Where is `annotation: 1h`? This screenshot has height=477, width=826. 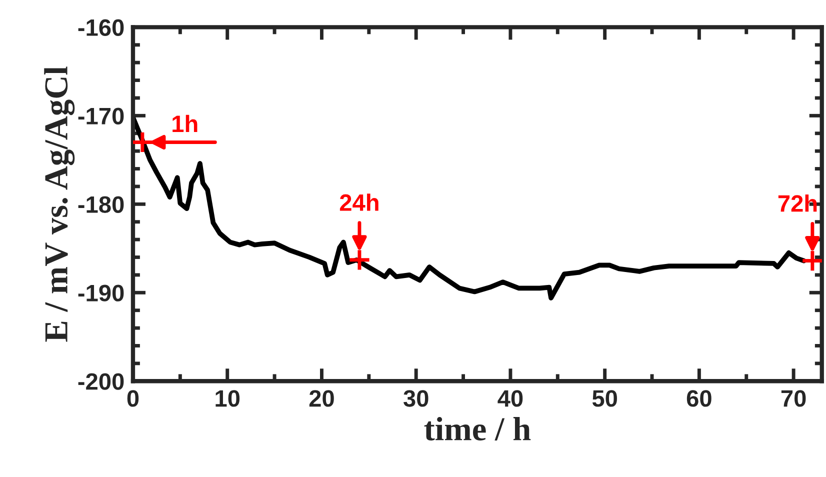 annotation: 1h is located at coordinates (185, 123).